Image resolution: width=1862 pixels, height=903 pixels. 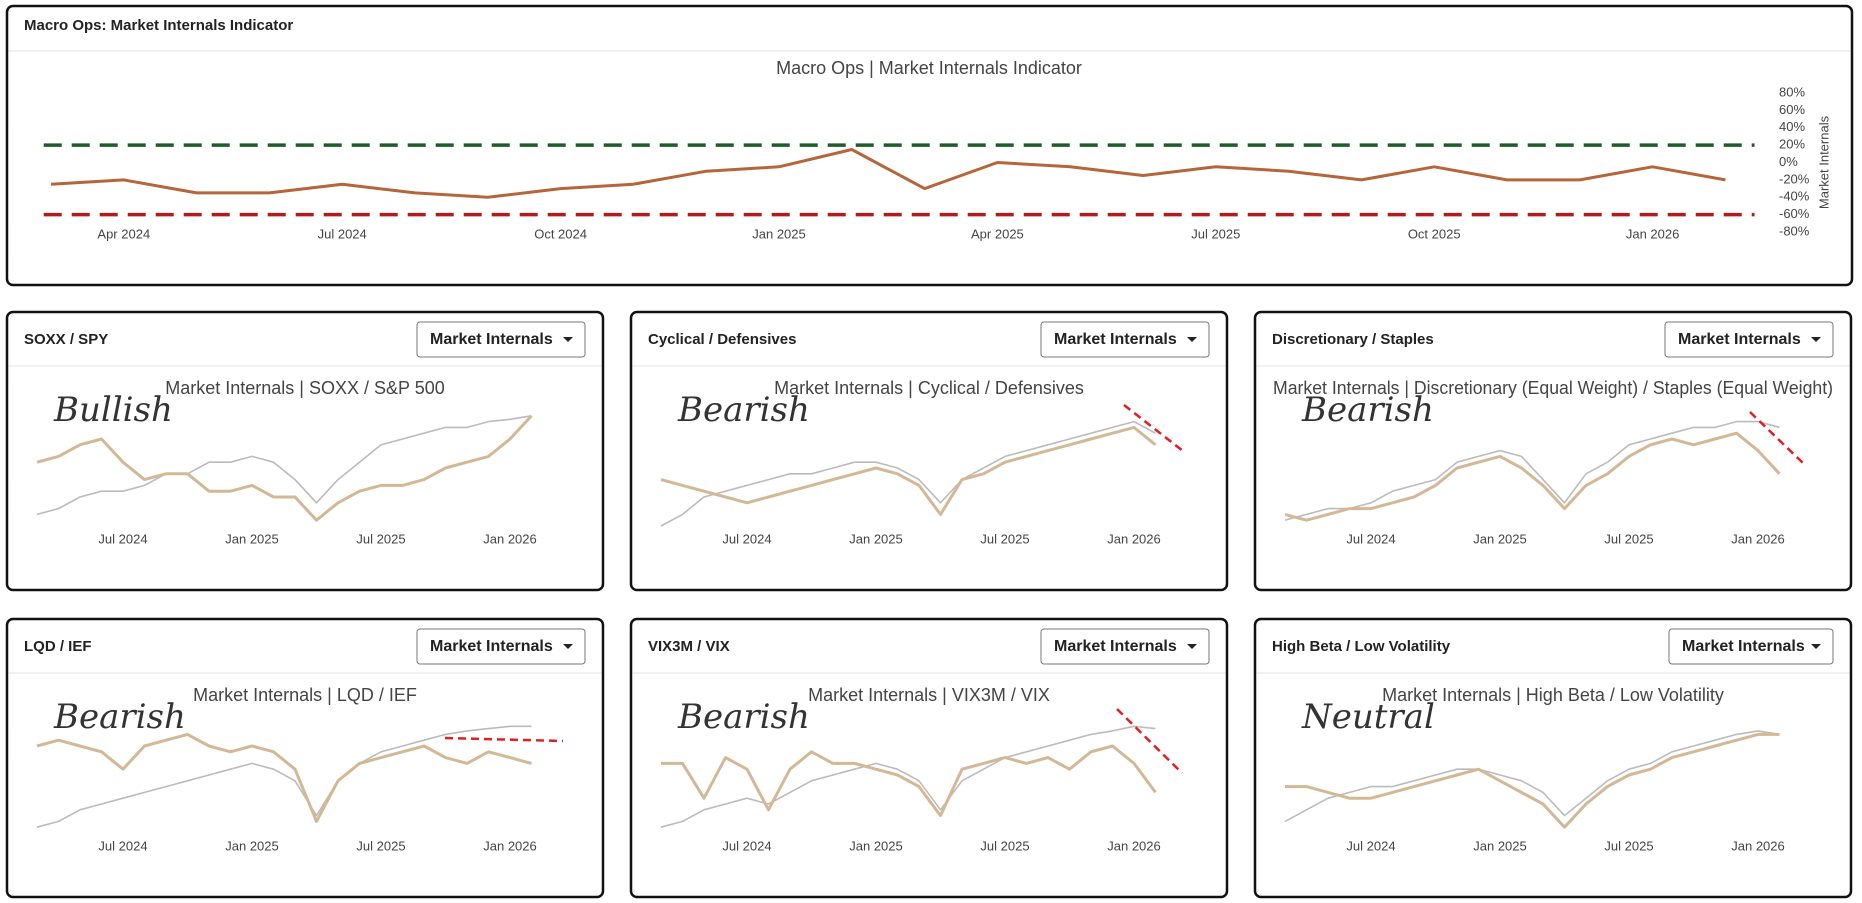 What do you see at coordinates (304, 388) in the screenshot?
I see `chart-title: Market Internals | SOXX / S&P 500` at bounding box center [304, 388].